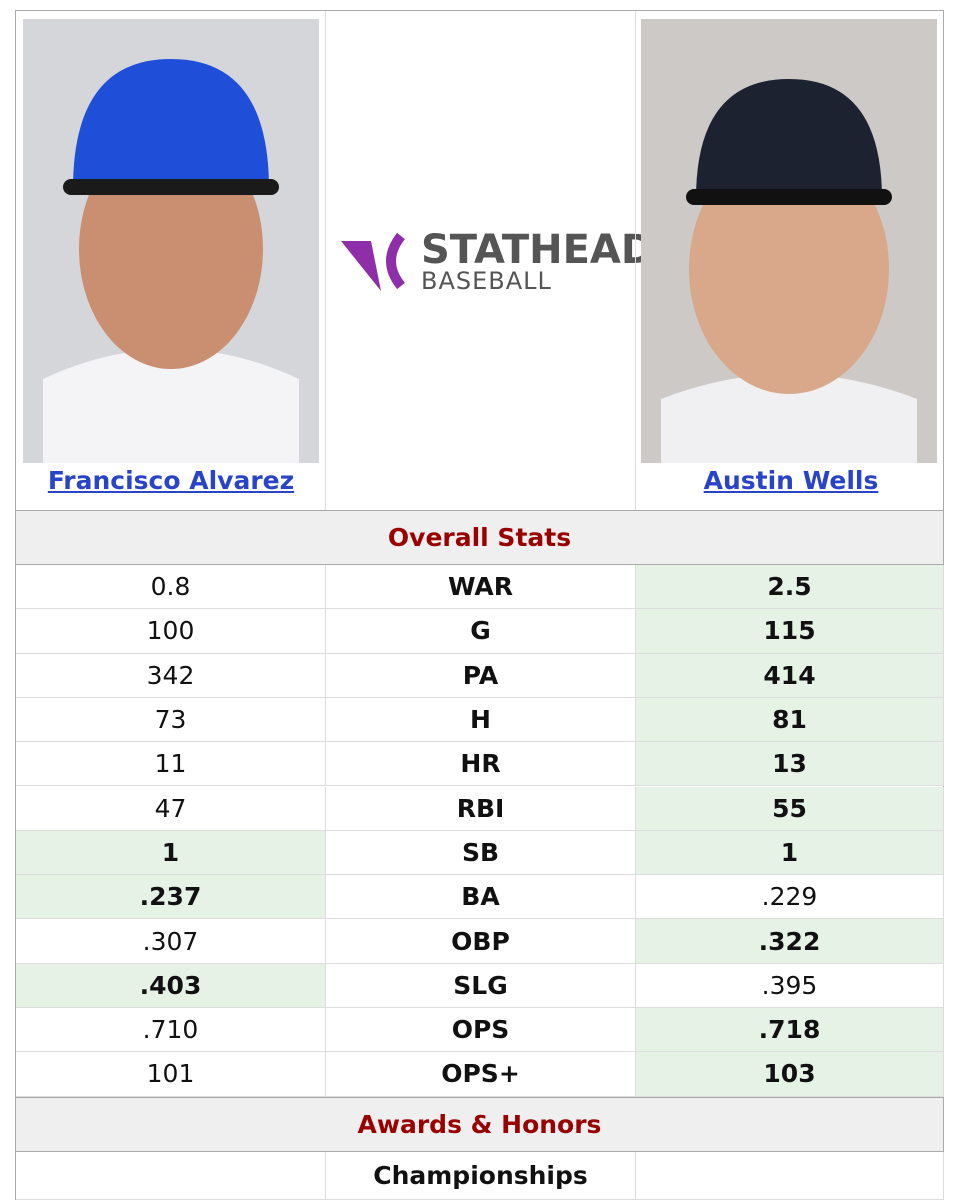  What do you see at coordinates (171, 124) in the screenshot?
I see `cap` at bounding box center [171, 124].